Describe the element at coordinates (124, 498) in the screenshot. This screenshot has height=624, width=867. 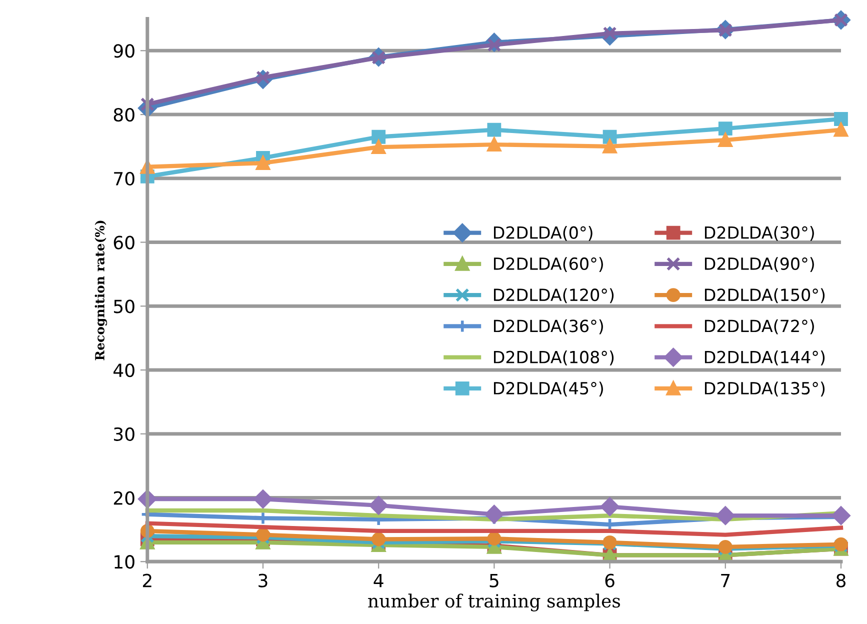
I see `y-tick-label: 20` at that location.